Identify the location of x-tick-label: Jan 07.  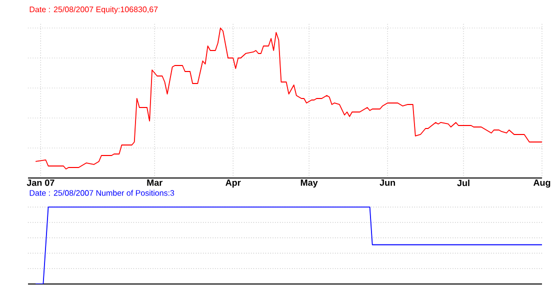
(40, 183).